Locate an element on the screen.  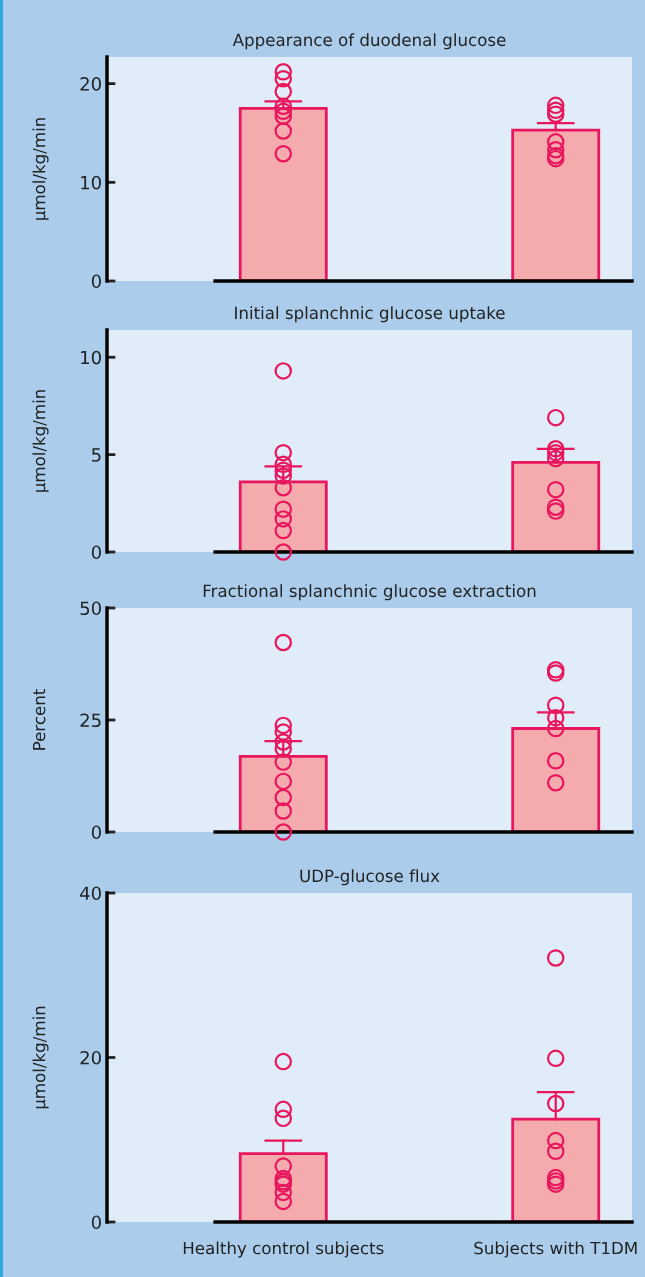
y-tick-label: 50 is located at coordinates (90, 608).